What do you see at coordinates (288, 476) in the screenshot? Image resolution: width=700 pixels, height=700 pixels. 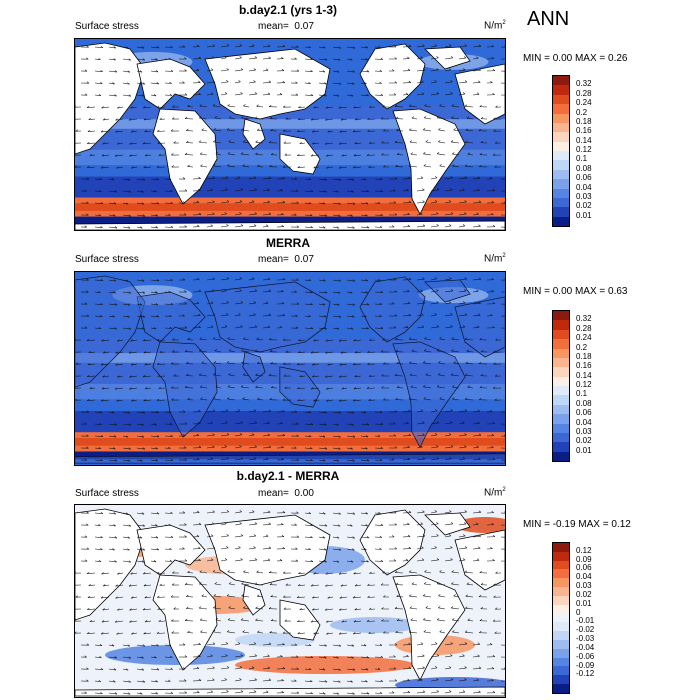 I see `panel-3-title: b.day2.1 - MERRA` at bounding box center [288, 476].